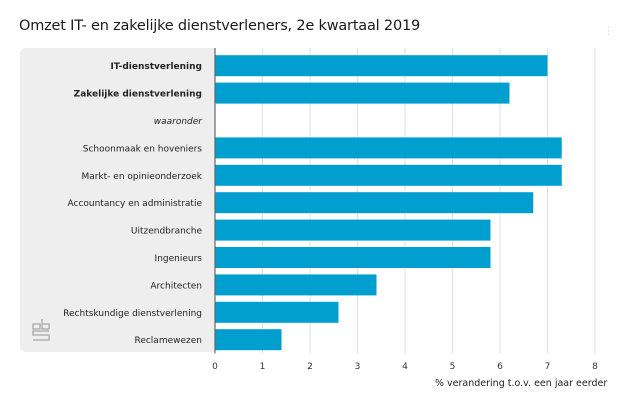  Describe the element at coordinates (548, 367) in the screenshot. I see `x-tick-label: 7` at that location.